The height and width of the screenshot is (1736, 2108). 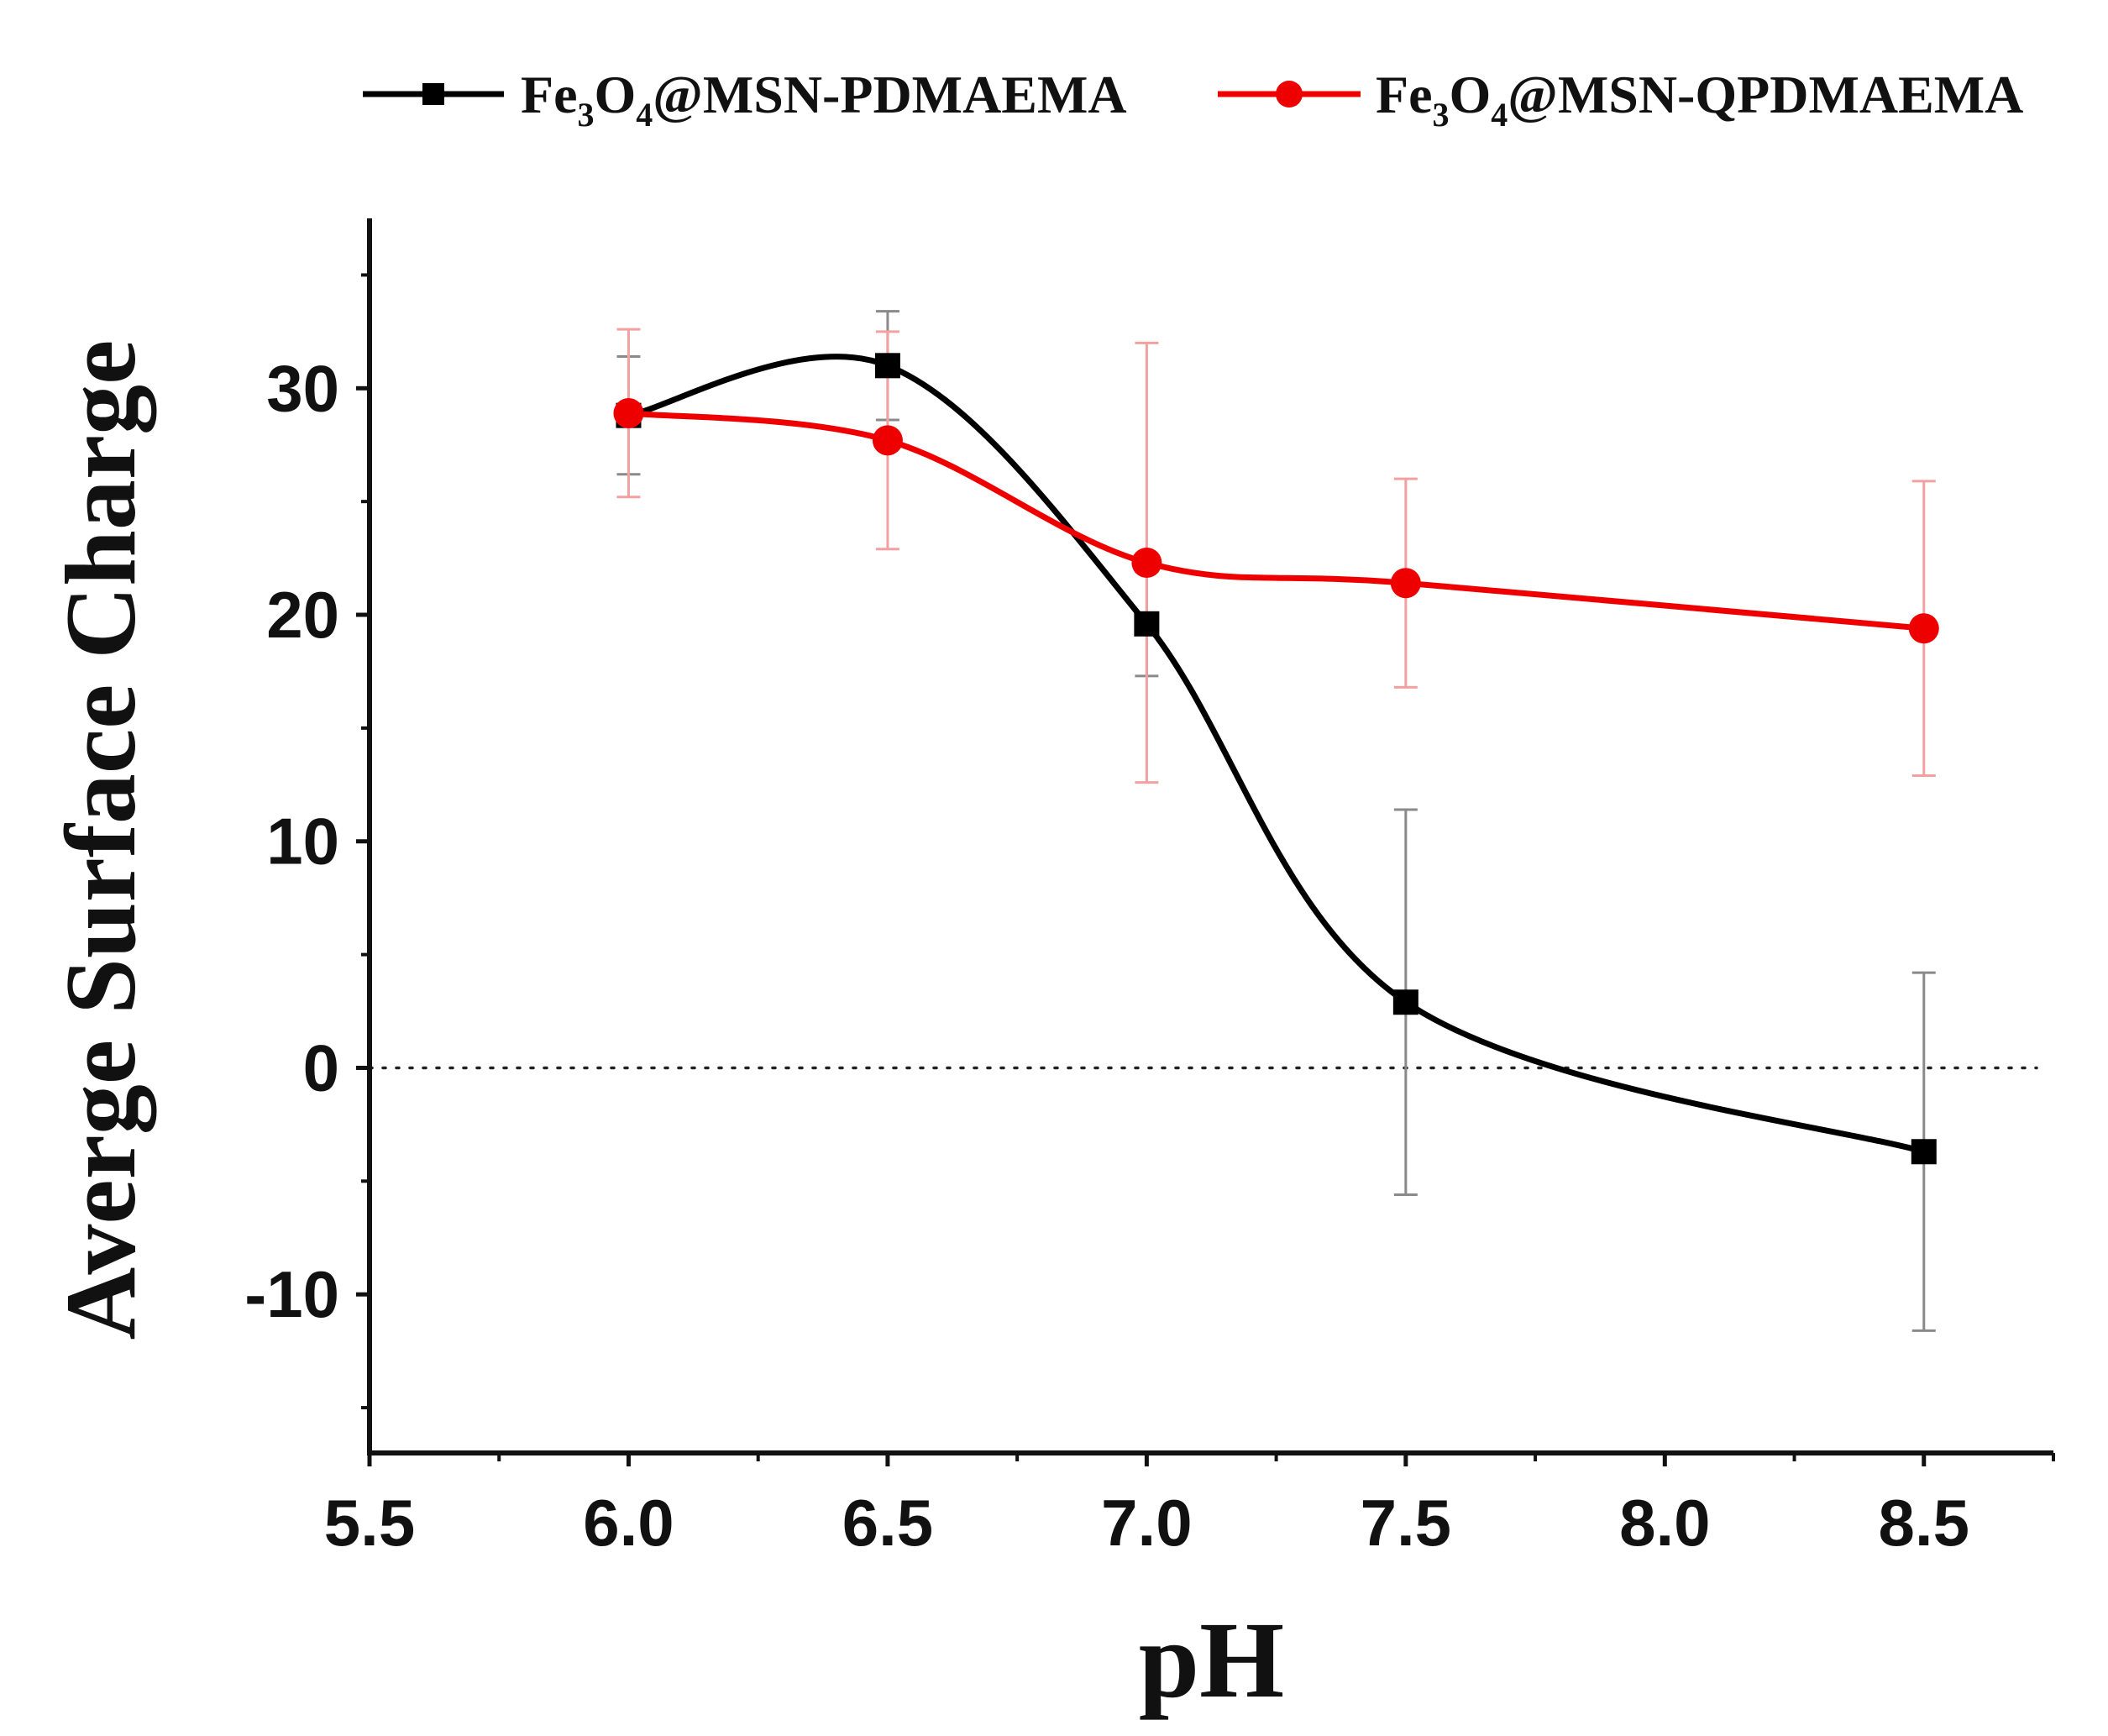 I want to click on y-tick-label: 0, so click(x=321, y=1067).